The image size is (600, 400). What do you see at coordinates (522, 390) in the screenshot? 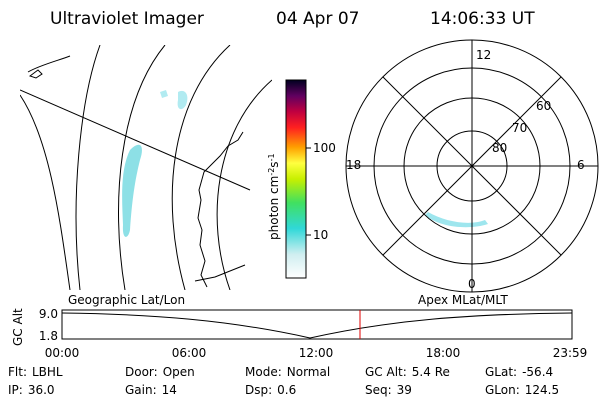
I see `info-field: GLon: 124.5` at bounding box center [522, 390].